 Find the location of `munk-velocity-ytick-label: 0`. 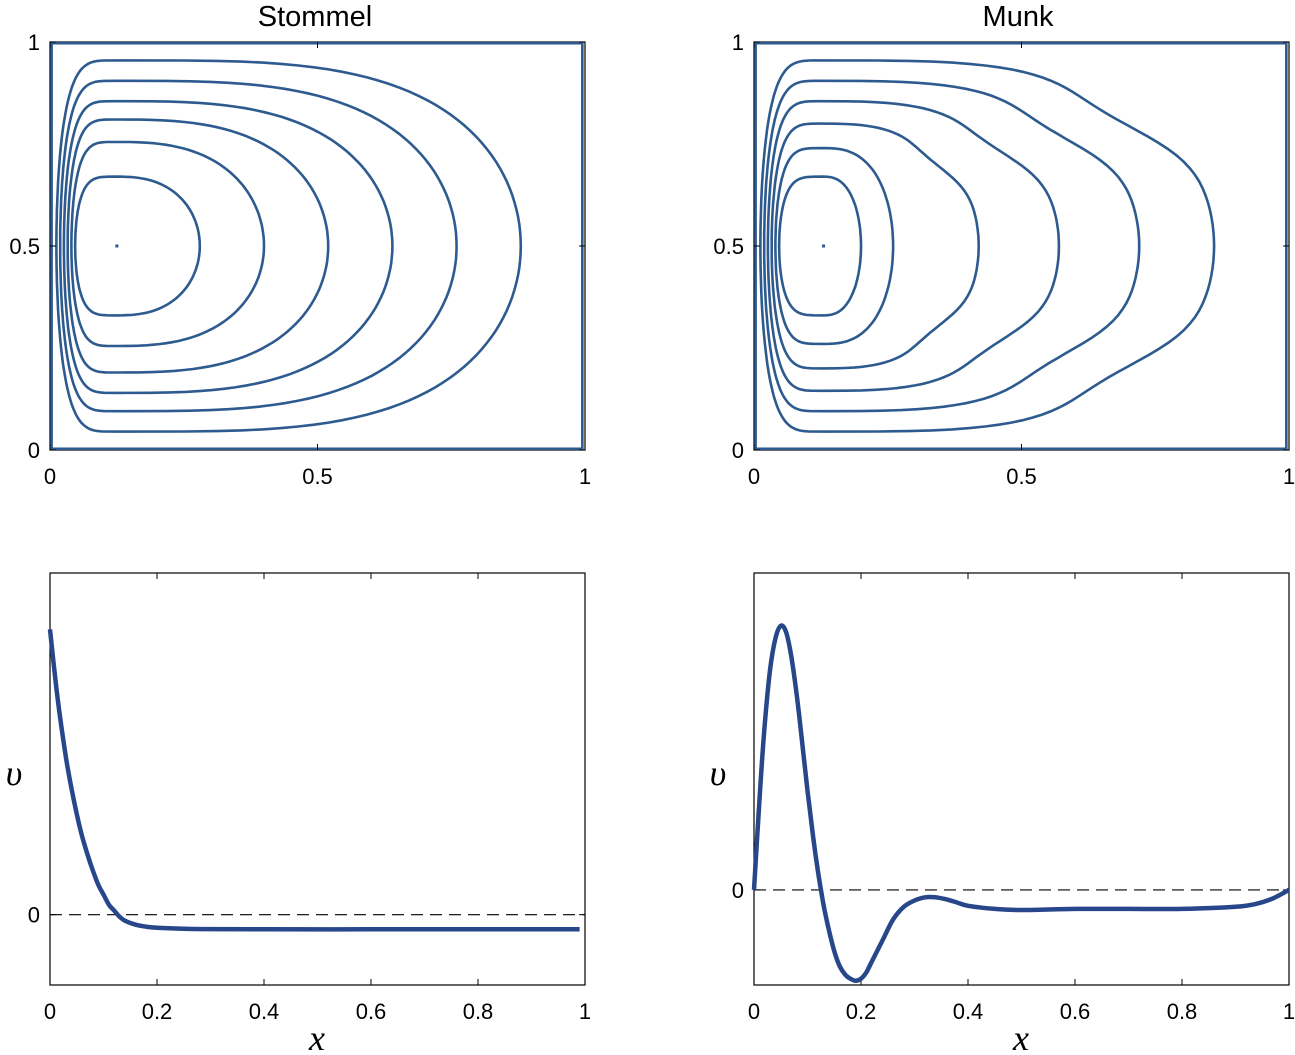

munk-velocity-ytick-label: 0 is located at coordinates (738, 890).